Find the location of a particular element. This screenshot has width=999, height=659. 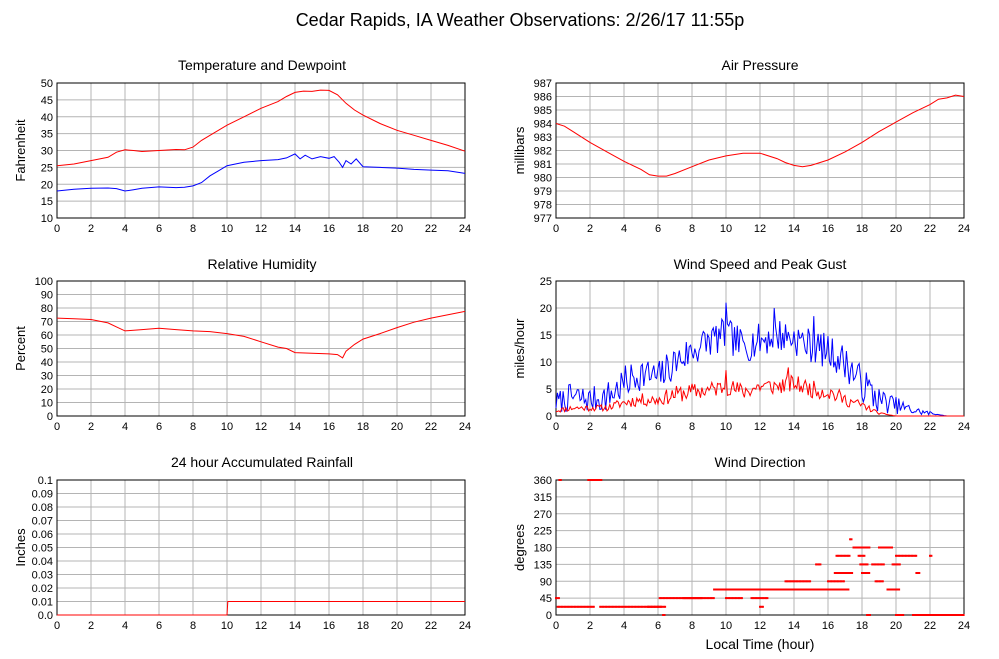

panel-title-temperature: Temperature and Dewpoint is located at coordinates (262, 65).